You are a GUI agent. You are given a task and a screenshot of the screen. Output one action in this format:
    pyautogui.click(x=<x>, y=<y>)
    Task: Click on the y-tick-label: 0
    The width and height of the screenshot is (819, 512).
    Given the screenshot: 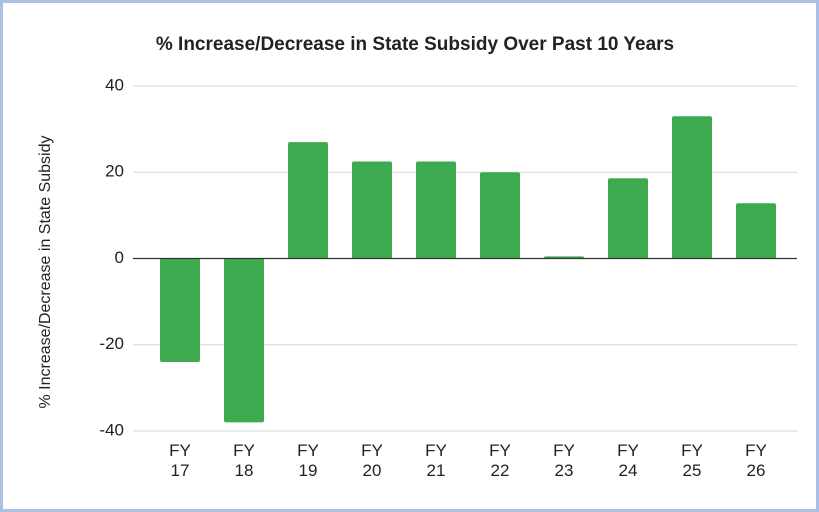 What is the action you would take?
    pyautogui.click(x=119, y=257)
    